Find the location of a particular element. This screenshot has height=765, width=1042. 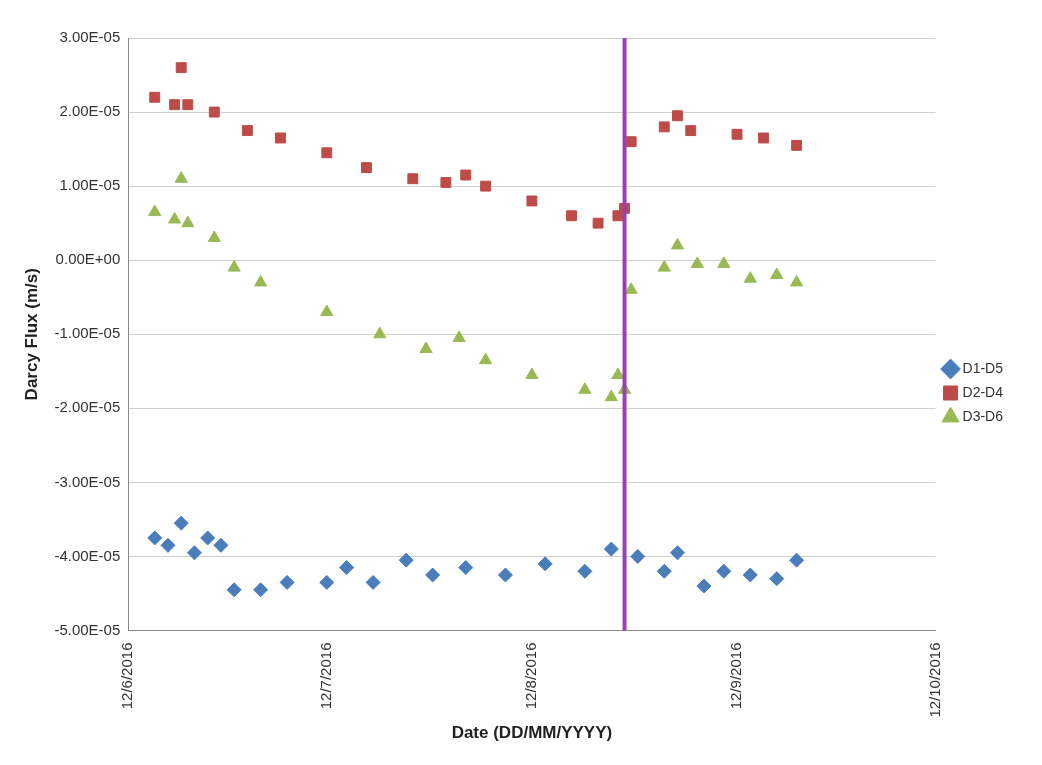

x-axis-title: Date (DD/MM/YYYY) is located at coordinates (532, 733).